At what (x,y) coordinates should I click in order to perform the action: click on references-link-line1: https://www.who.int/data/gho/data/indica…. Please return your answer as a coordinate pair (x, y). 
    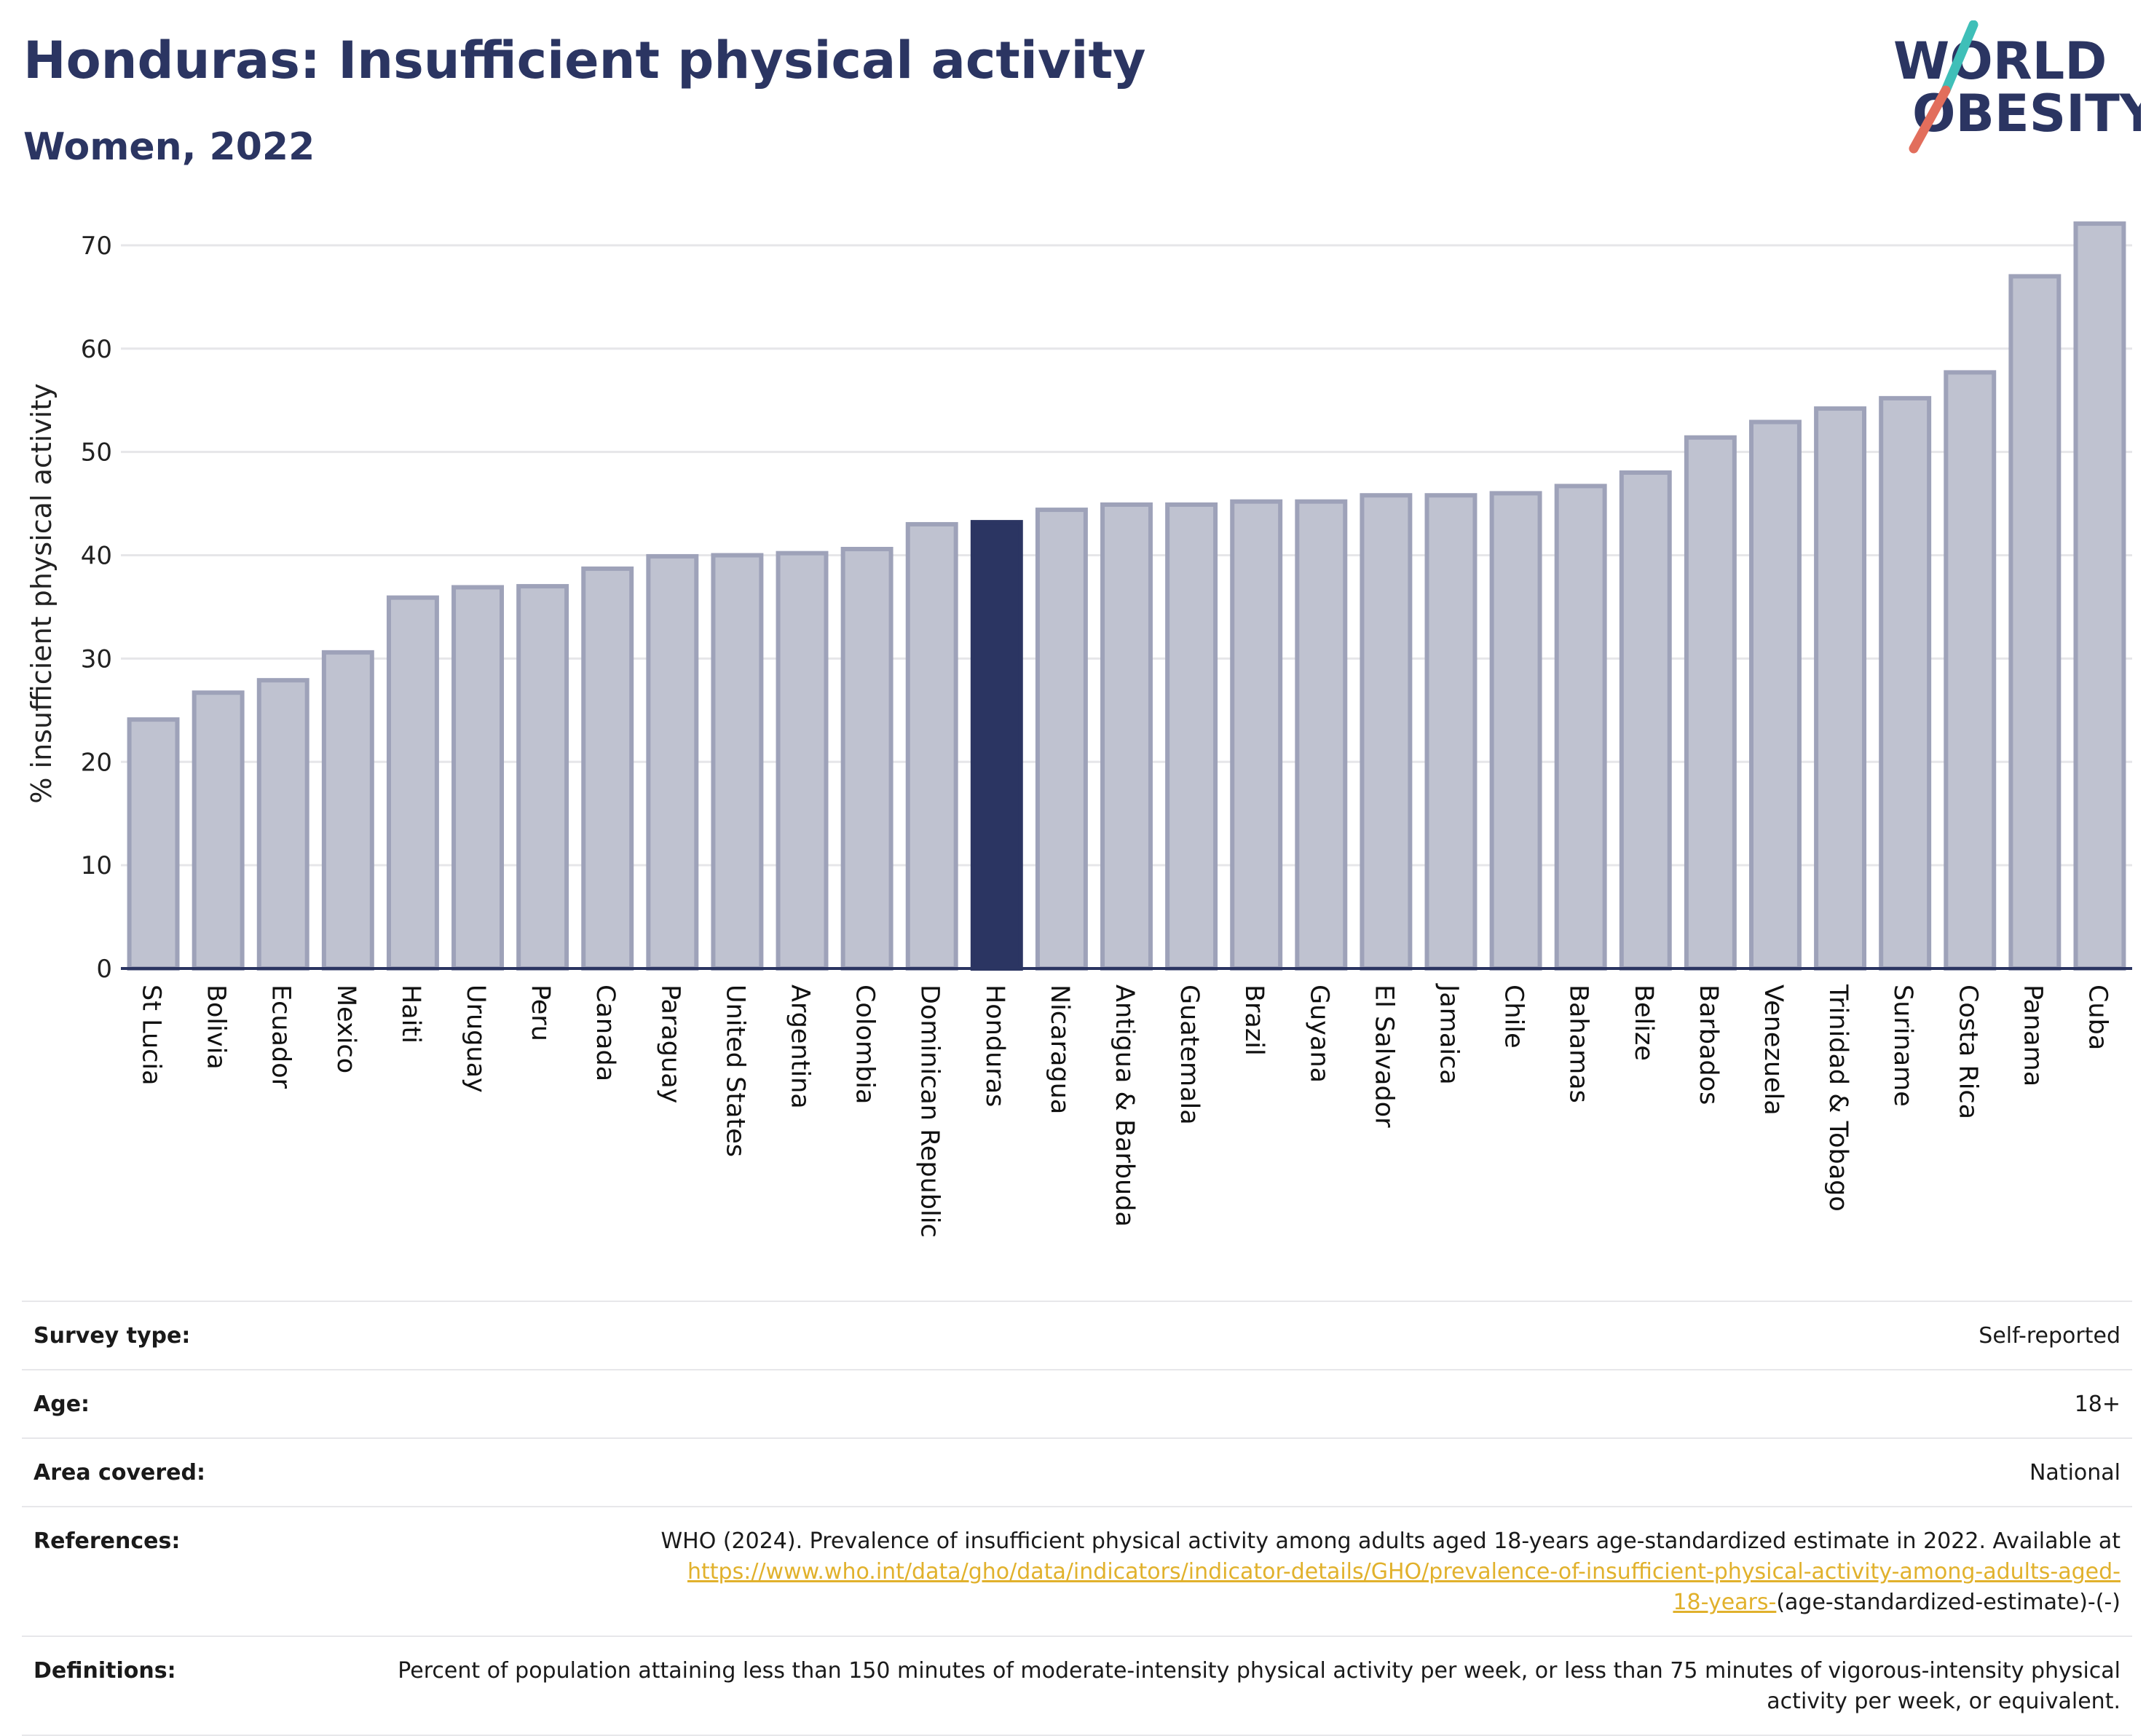
    Looking at the image, I should click on (1404, 1572).